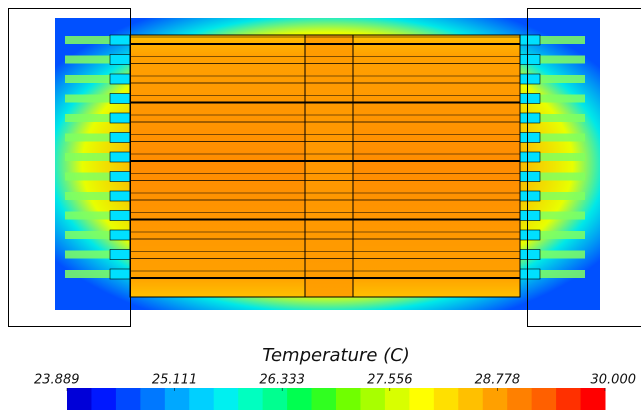  I want to click on colorbar: 23.889 25.111 26.333 27.556 28.778 30.000, so click(335, 391).